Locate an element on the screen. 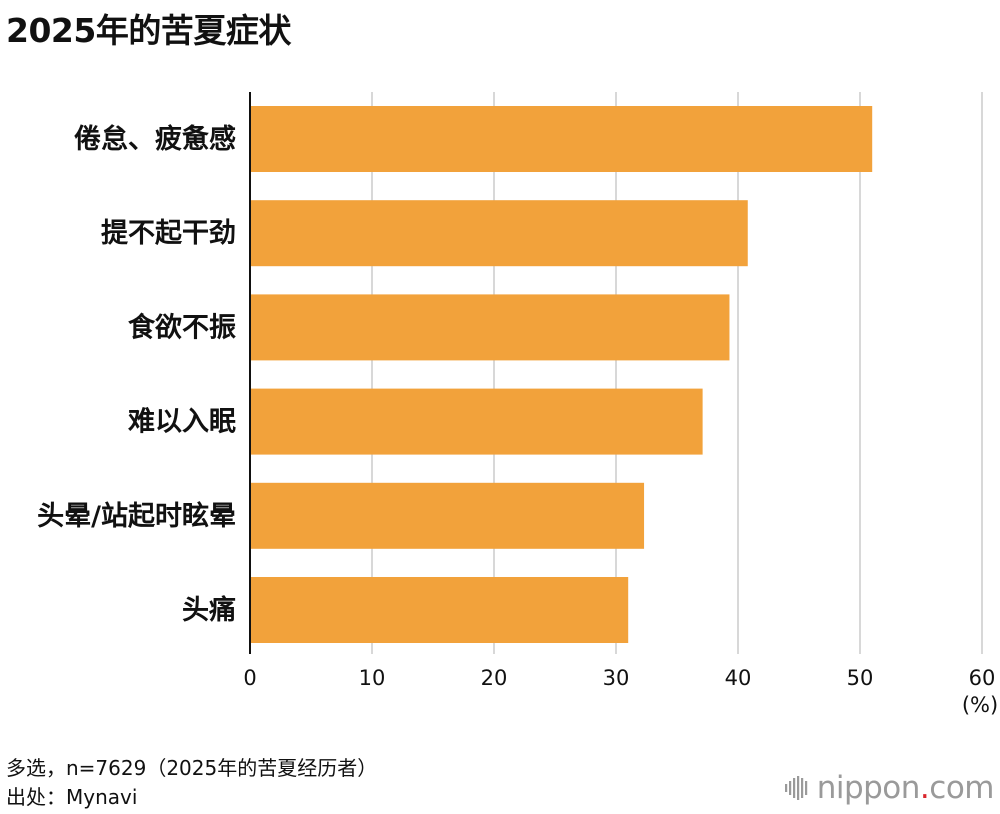 Image resolution: width=1000 pixels, height=814 pixels. x-unit-label: (%) is located at coordinates (980, 705).